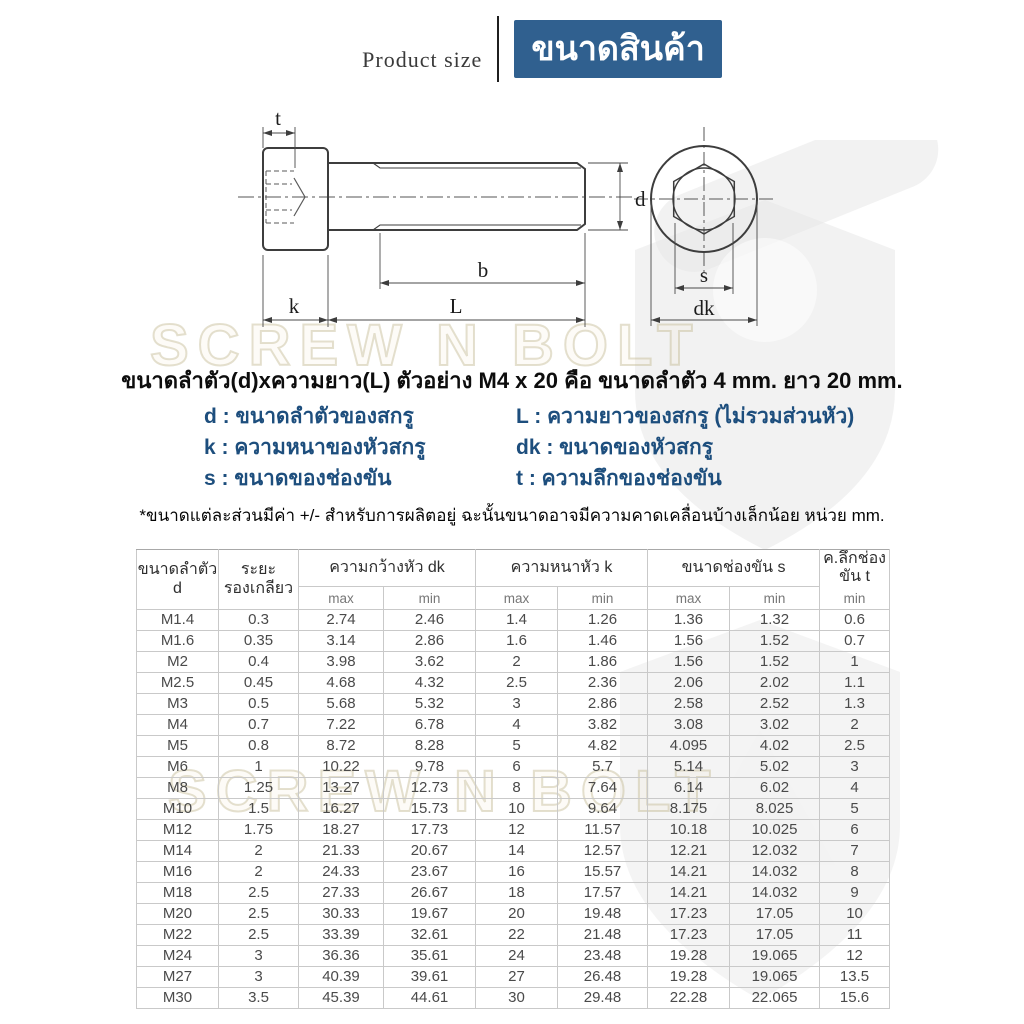  Describe the element at coordinates (602, 725) in the screenshot. I see `value-cell: 3.82` at that location.